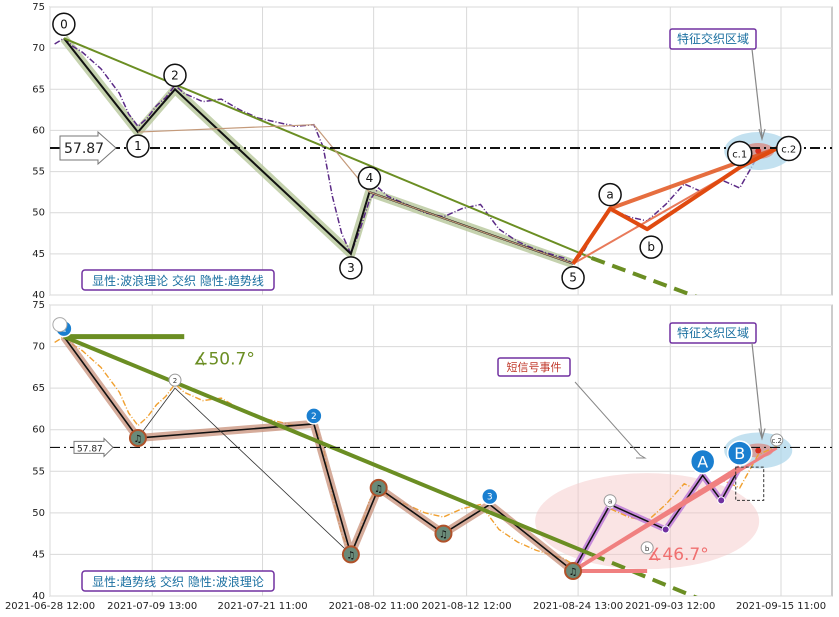 The image size is (839, 617). I want to click on x-tick-label: 2021-08-02 11:00, so click(374, 606).